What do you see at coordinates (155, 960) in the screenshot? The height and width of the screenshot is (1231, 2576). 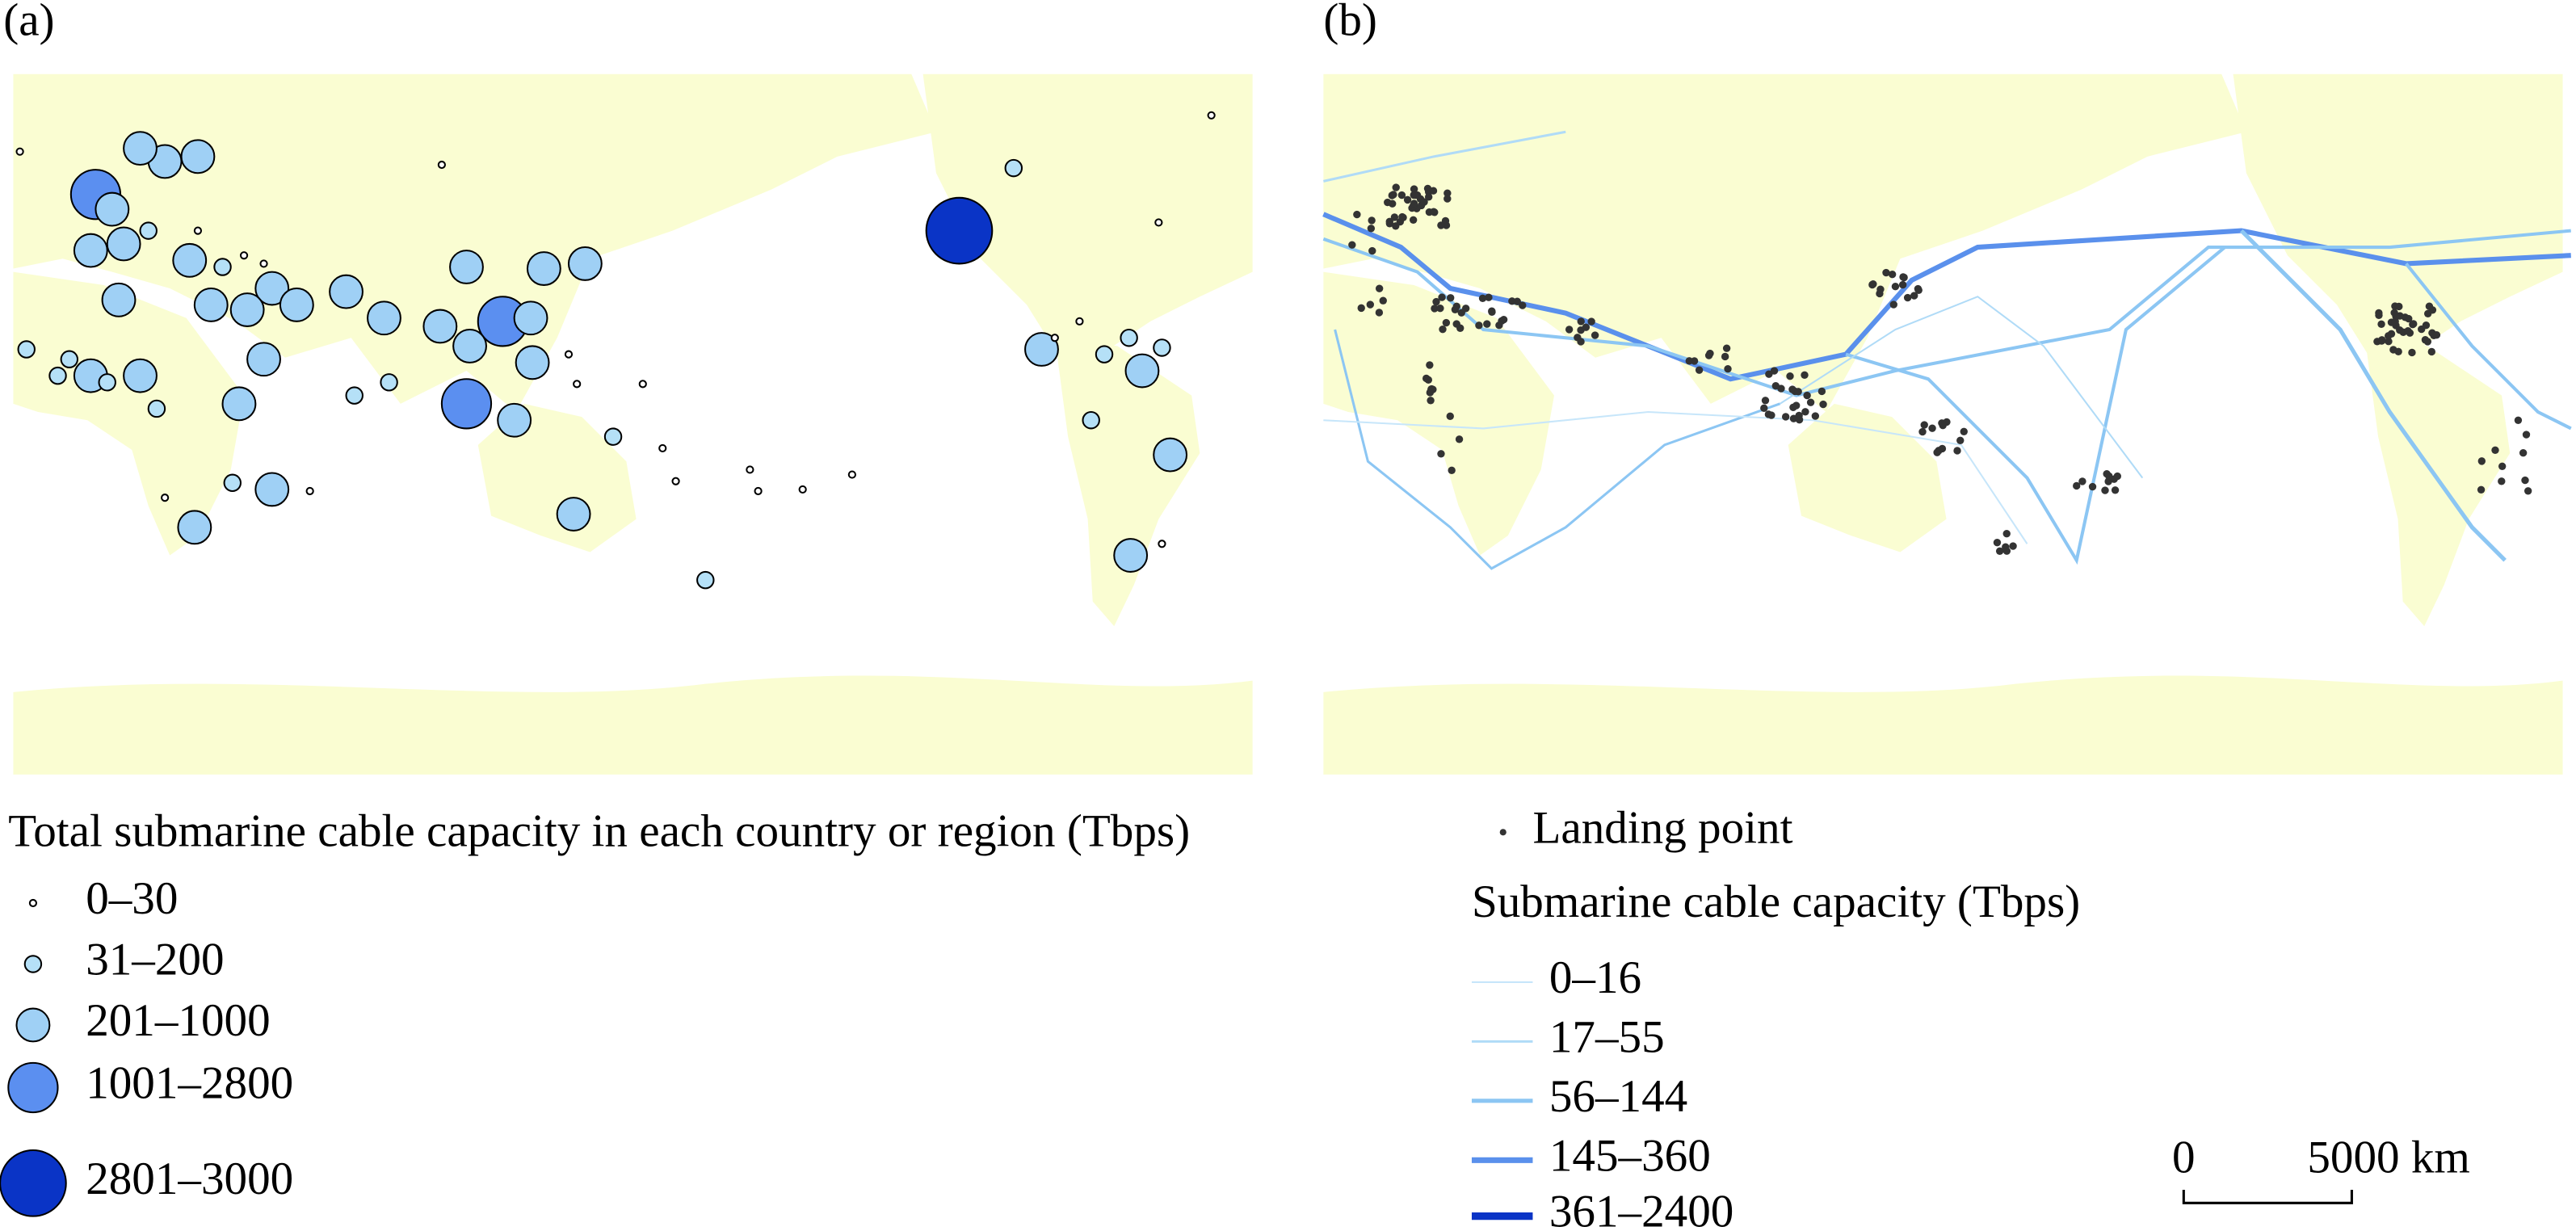 I see `legend-label: 31–200` at bounding box center [155, 960].